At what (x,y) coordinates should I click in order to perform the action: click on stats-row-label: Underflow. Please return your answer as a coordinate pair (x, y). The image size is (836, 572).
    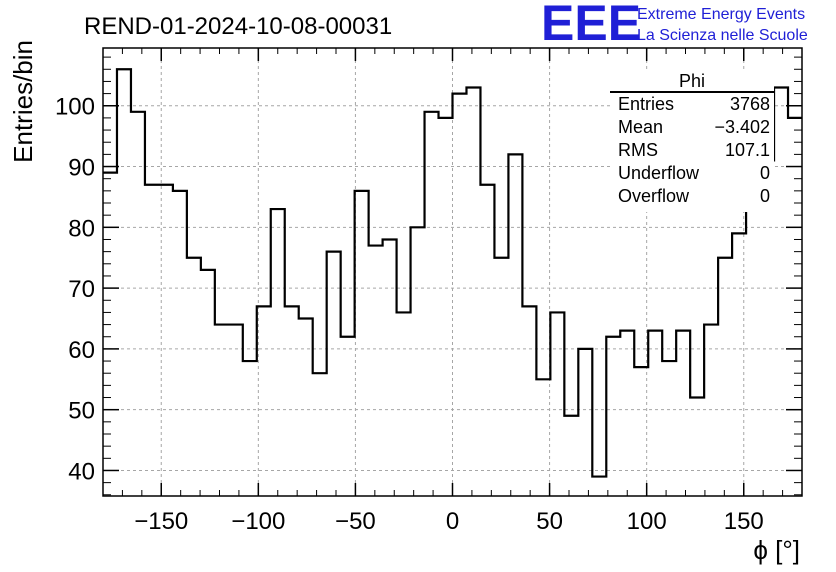
    Looking at the image, I should click on (659, 173).